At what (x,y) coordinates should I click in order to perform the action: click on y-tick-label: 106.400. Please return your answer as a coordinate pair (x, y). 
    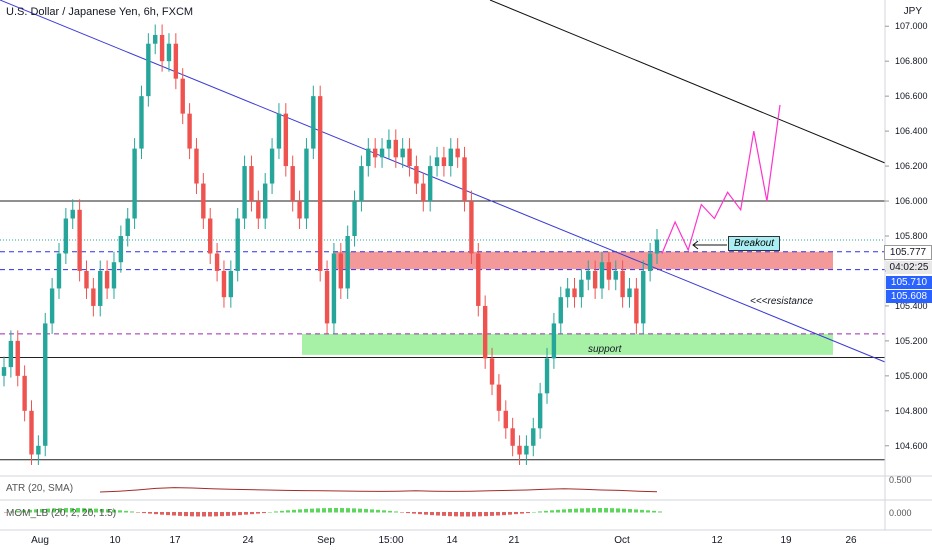
    Looking at the image, I should click on (911, 131).